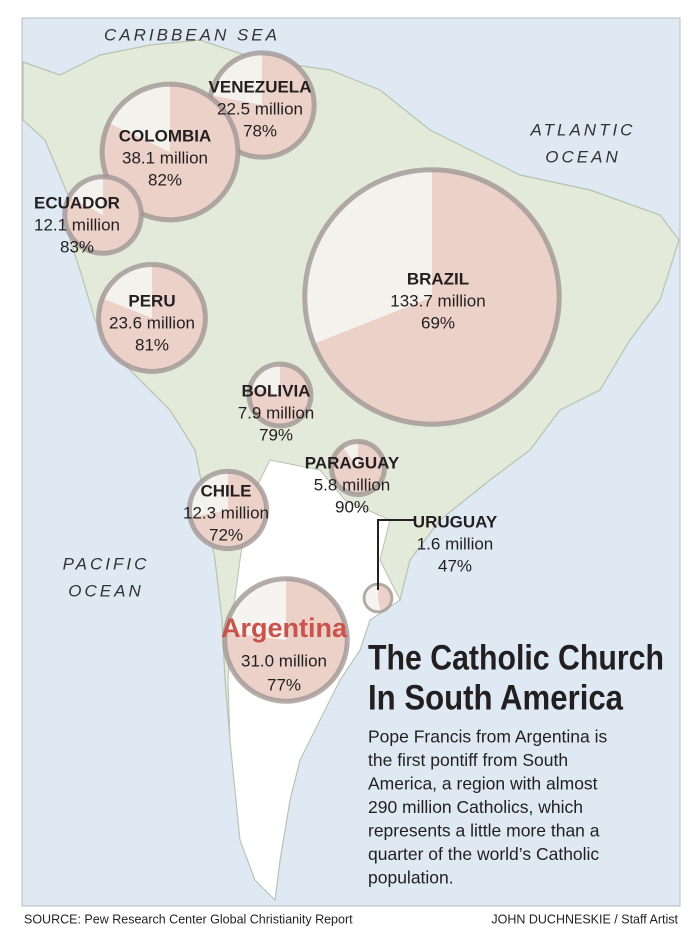  I want to click on percent-label: 72%, so click(226, 534).